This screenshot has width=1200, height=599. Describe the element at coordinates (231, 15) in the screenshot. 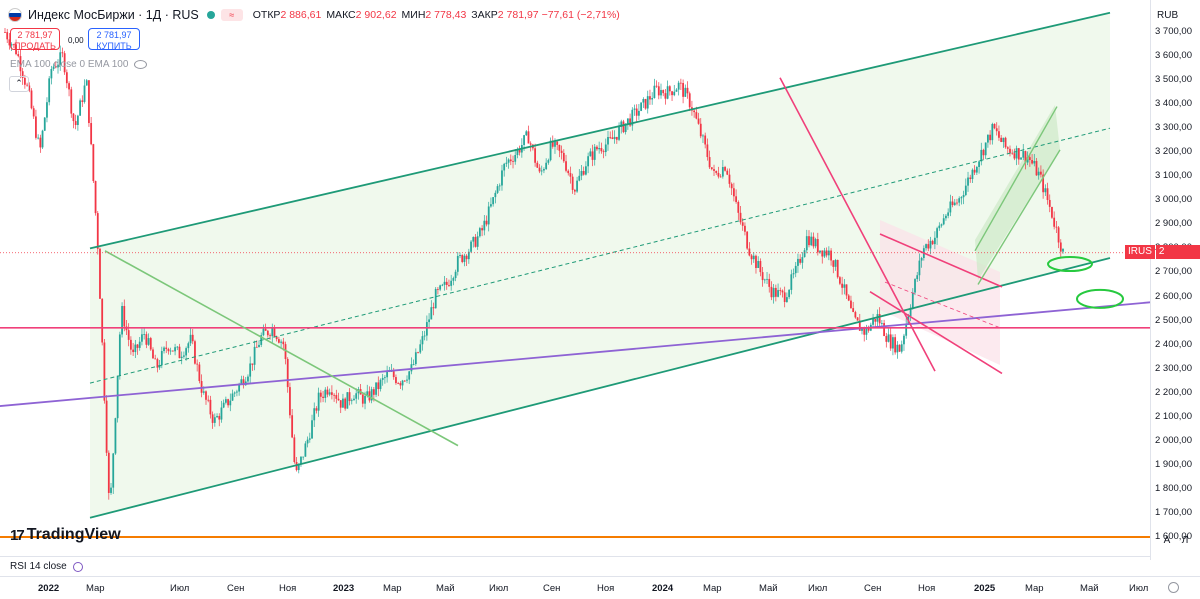

I see `compare-icon: ≈` at that location.